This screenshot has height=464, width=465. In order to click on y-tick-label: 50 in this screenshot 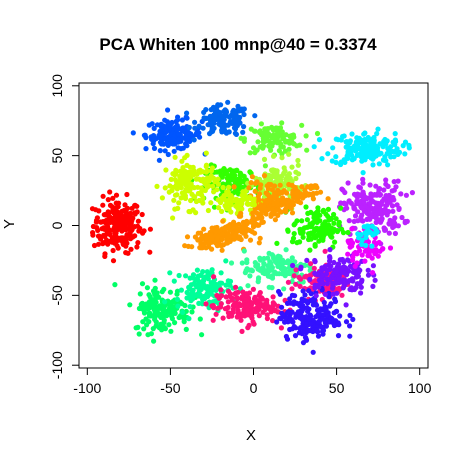, I will do `click(57, 156)`.